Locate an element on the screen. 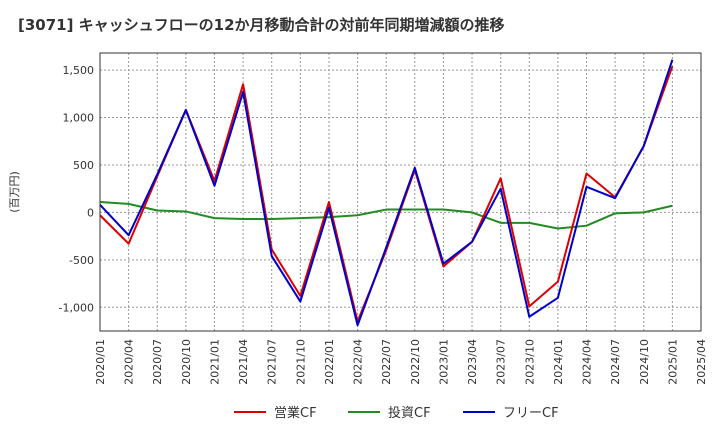 Image resolution: width=720 pixels, height=440 pixels. y-tick-label: 500 is located at coordinates (83, 165).